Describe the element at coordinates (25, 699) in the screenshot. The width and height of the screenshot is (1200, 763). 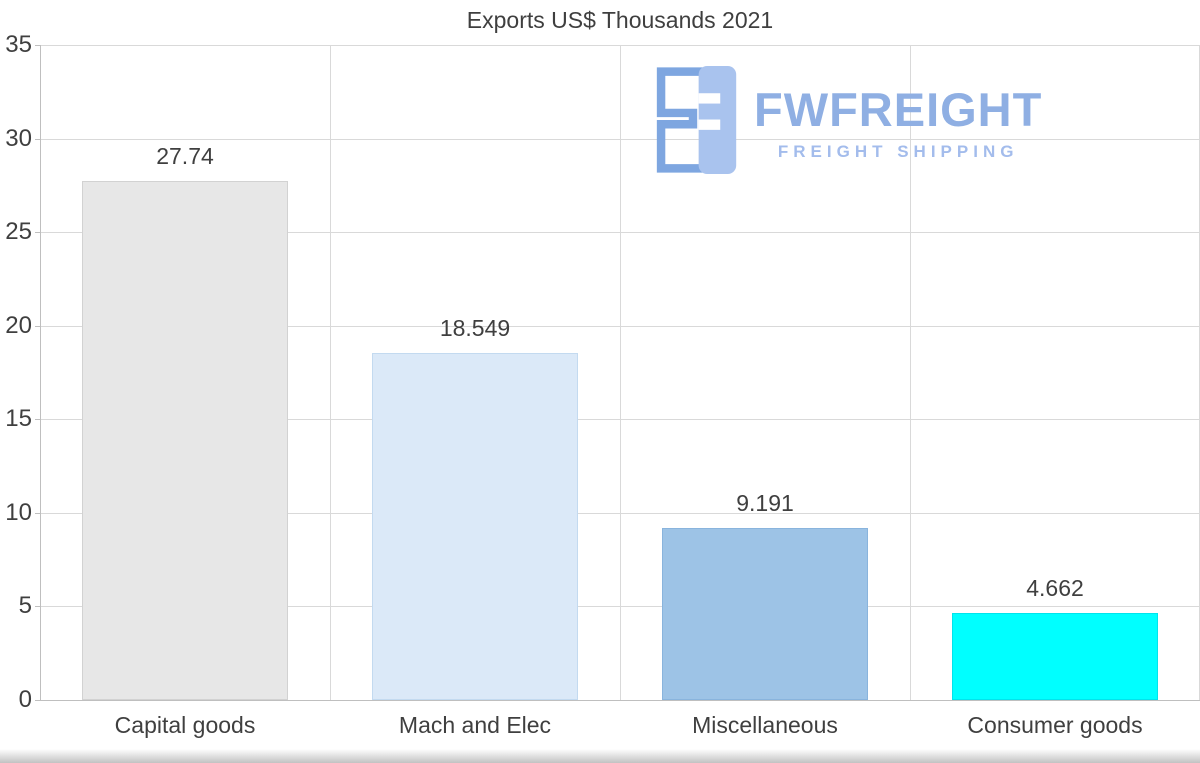
I see `y-tick-label: 0` at that location.